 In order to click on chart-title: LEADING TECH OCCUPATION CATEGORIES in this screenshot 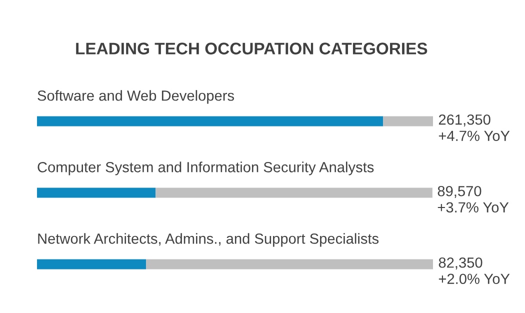, I will do `click(252, 48)`.